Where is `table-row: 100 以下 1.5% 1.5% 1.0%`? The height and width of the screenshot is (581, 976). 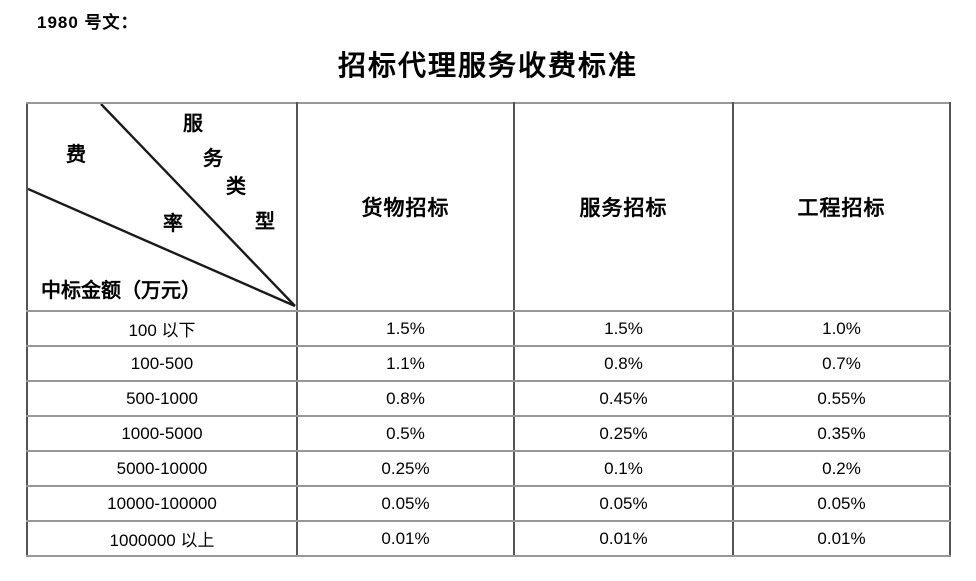
table-row: 100 以下 1.5% 1.5% 1.0% is located at coordinates (488, 328).